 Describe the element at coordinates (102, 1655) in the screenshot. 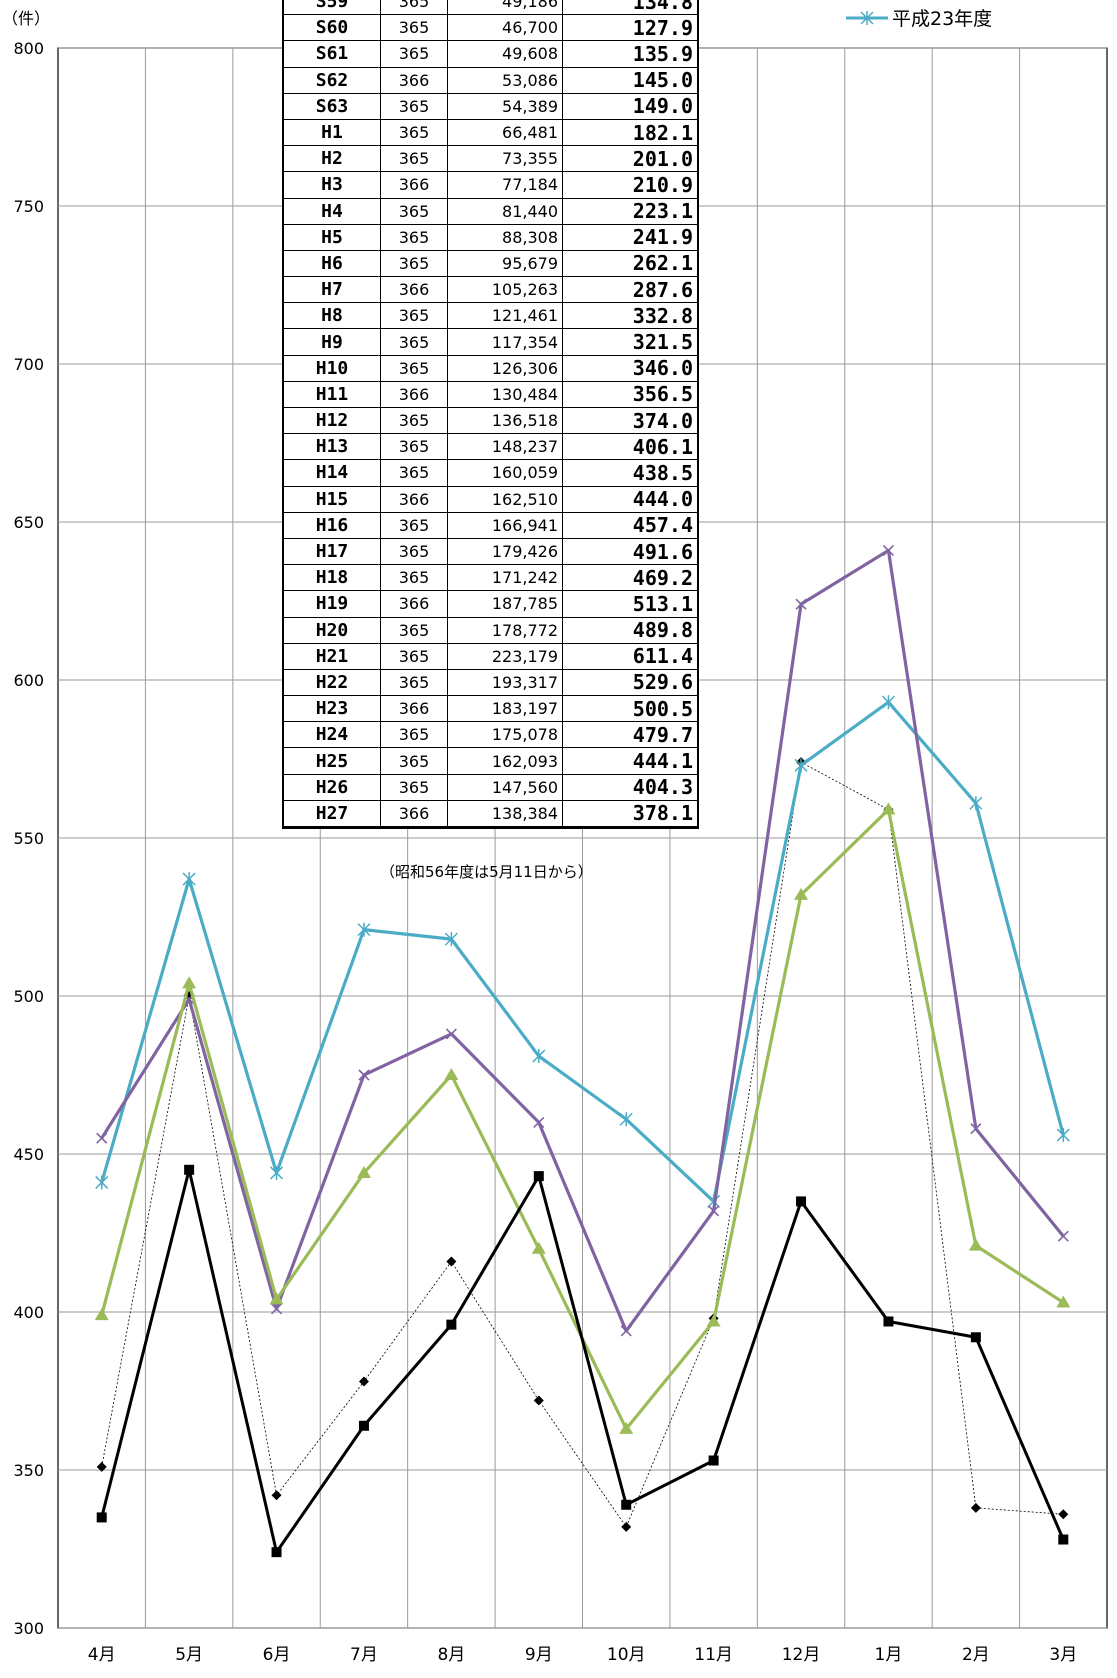

I see `x-tick-label: 4月` at that location.